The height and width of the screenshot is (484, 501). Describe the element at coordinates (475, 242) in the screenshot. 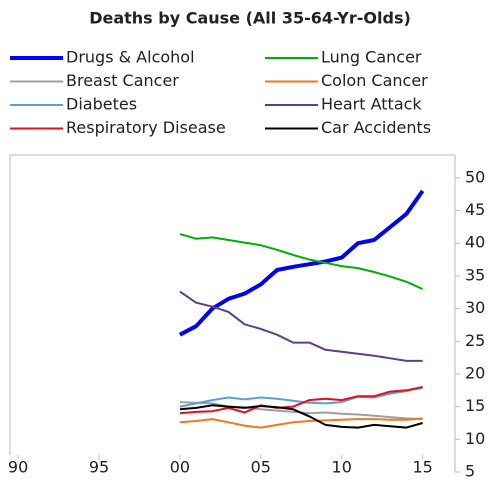

I see `y-tick-label: 40` at that location.